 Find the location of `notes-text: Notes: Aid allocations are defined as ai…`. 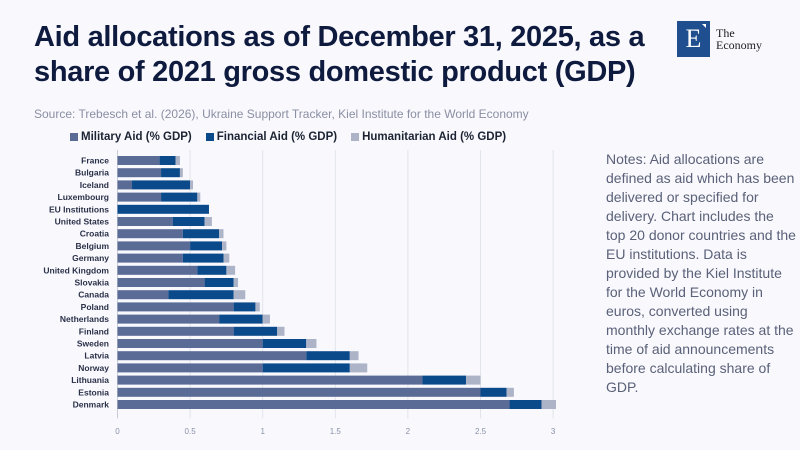

notes-text: Notes: Aid allocations are defined as ai… is located at coordinates (701, 273).